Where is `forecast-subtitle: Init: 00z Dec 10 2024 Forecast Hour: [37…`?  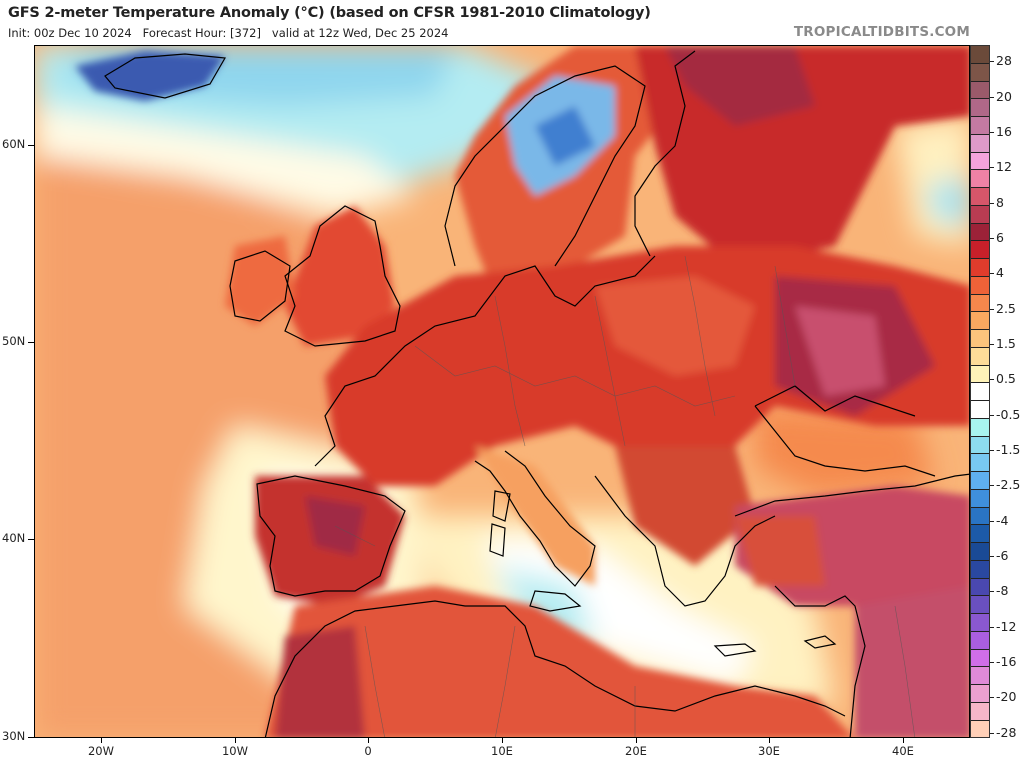 forecast-subtitle: Init: 00z Dec 10 2024 Forecast Hour: [37… is located at coordinates (228, 33).